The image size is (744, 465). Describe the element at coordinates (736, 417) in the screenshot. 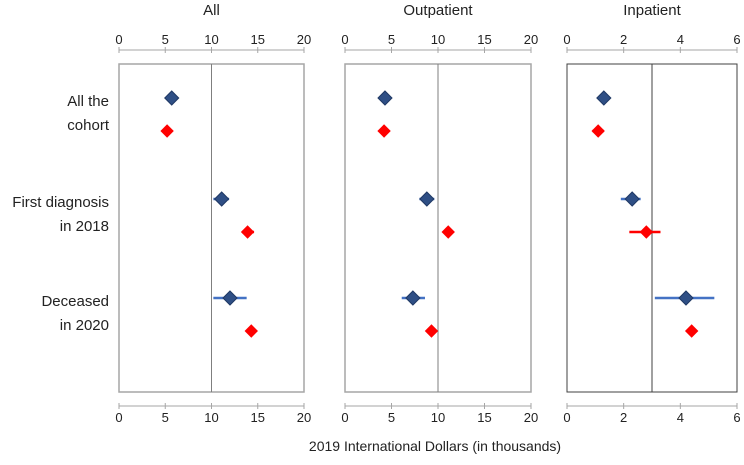

I see `bottom-tick-label: 6` at that location.